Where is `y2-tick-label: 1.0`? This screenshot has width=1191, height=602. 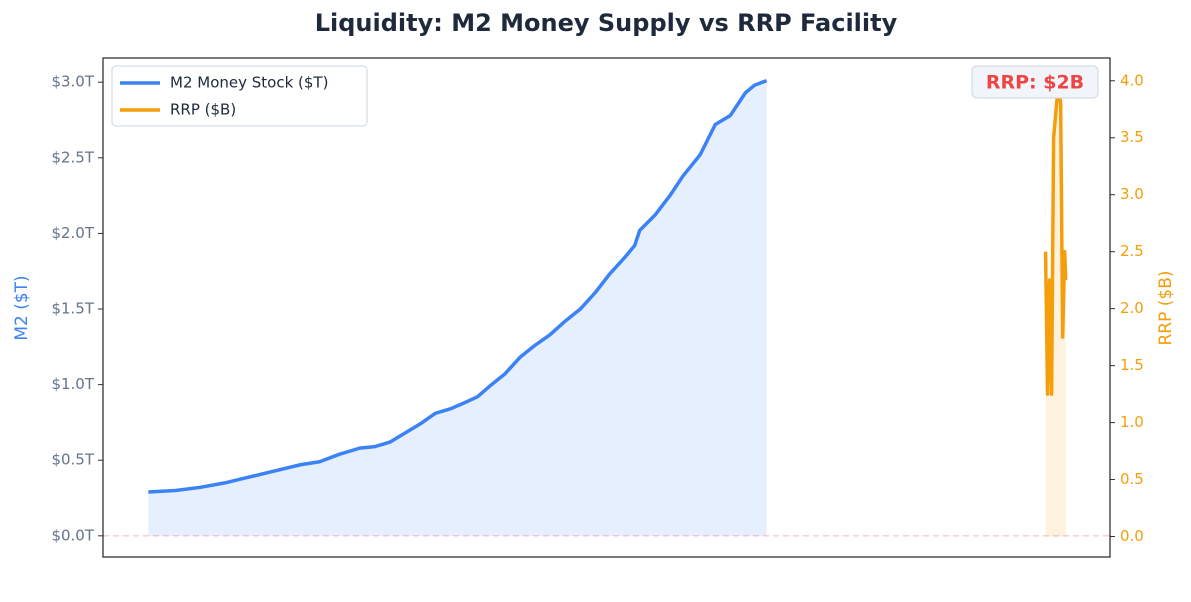 y2-tick-label: 1.0 is located at coordinates (1132, 422).